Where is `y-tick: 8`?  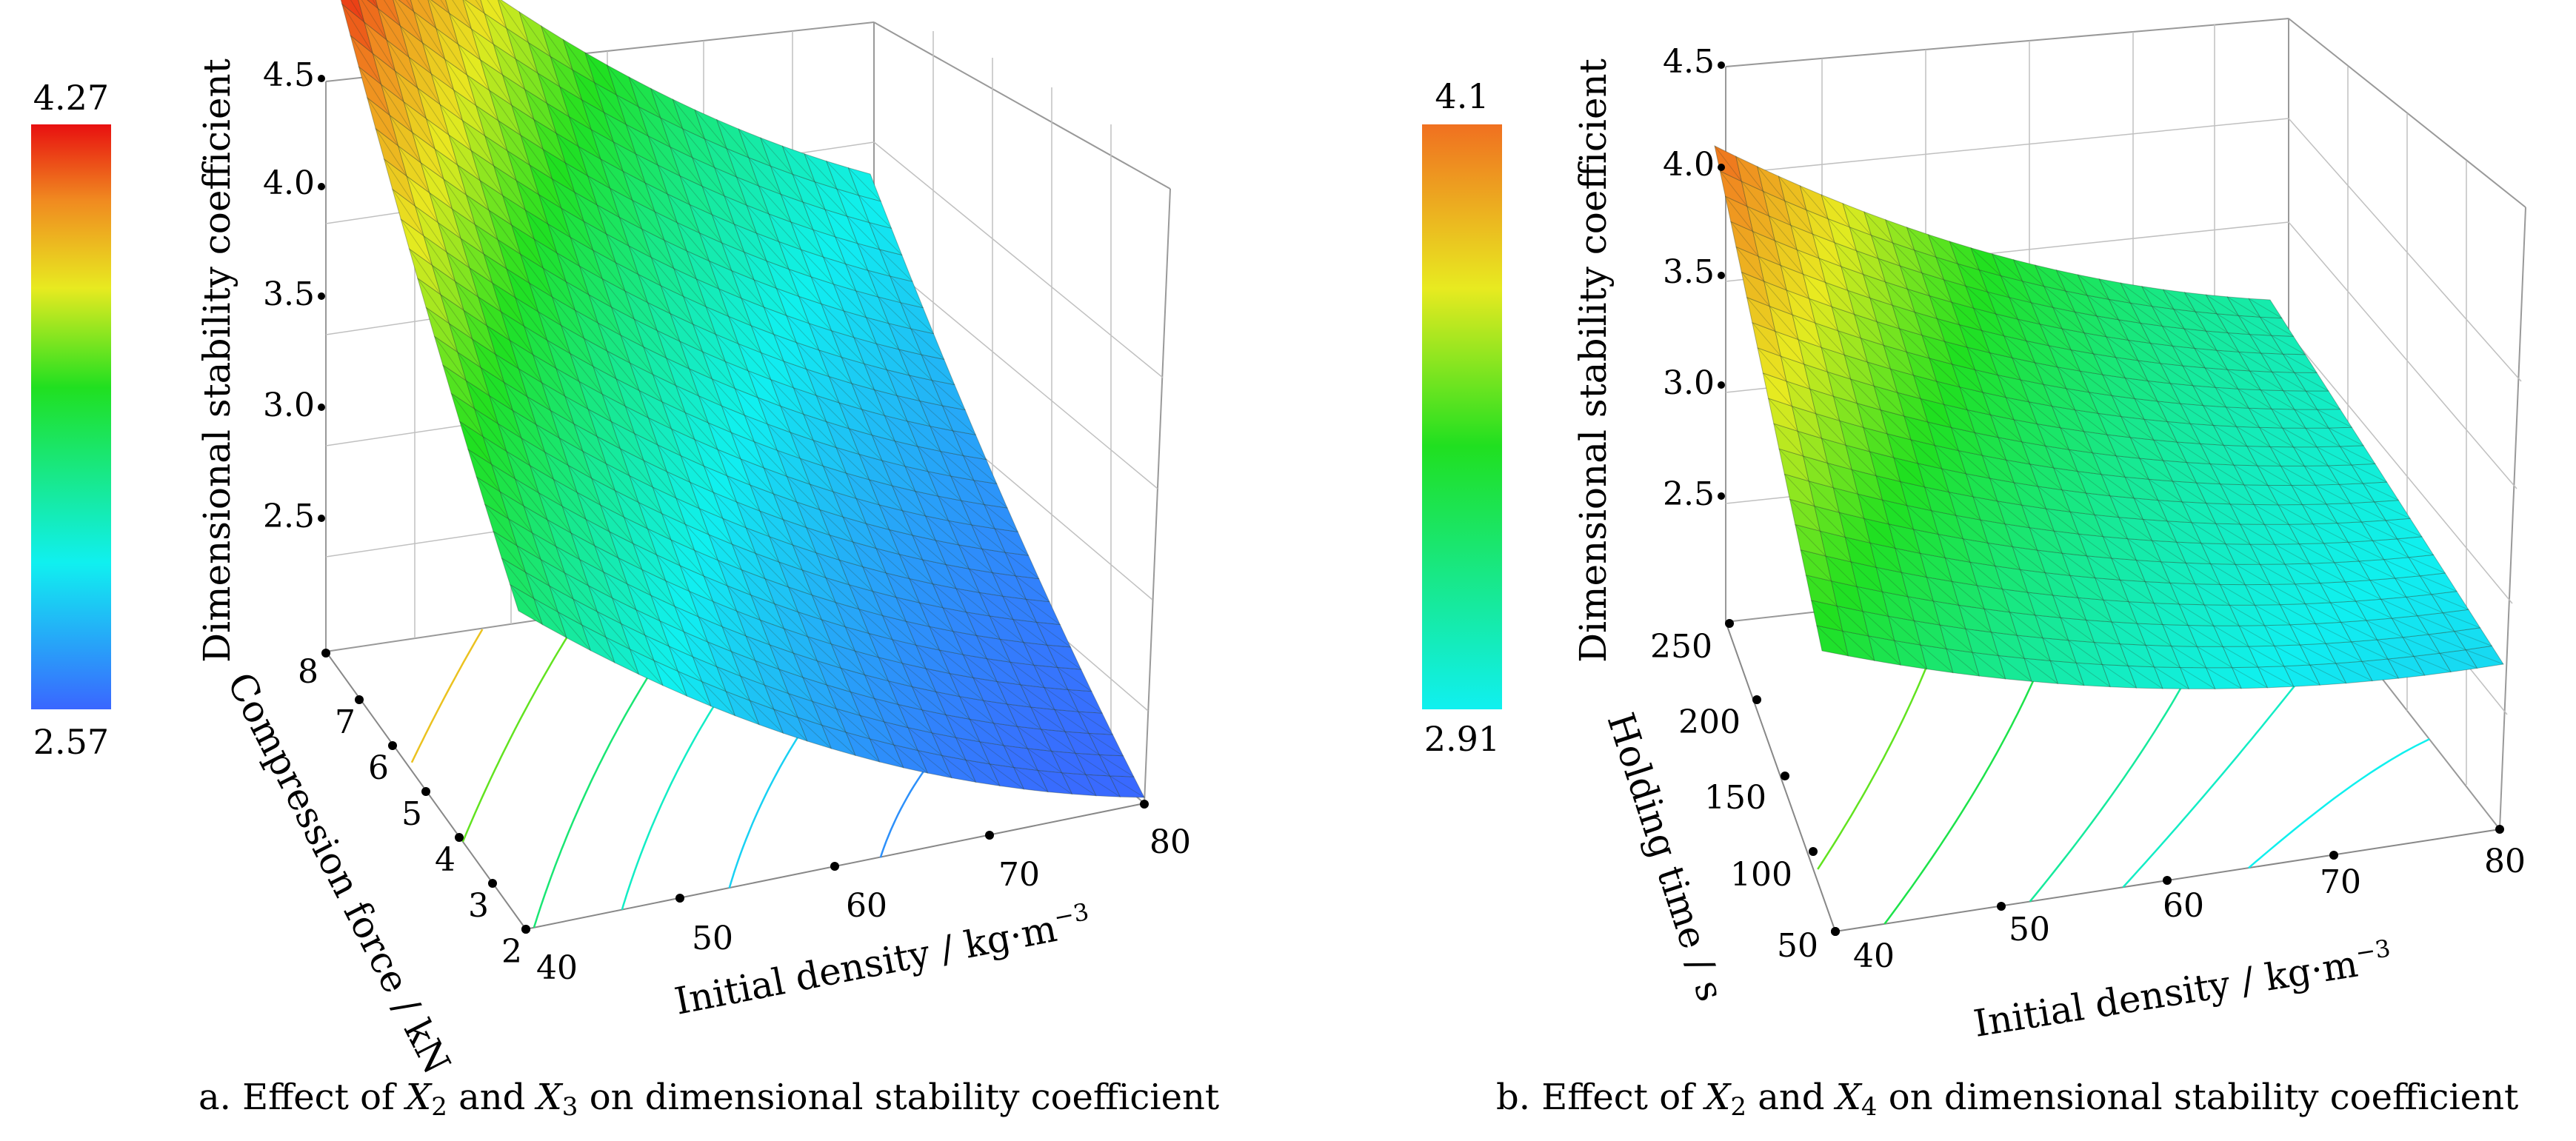 y-tick: 8 is located at coordinates (308, 672).